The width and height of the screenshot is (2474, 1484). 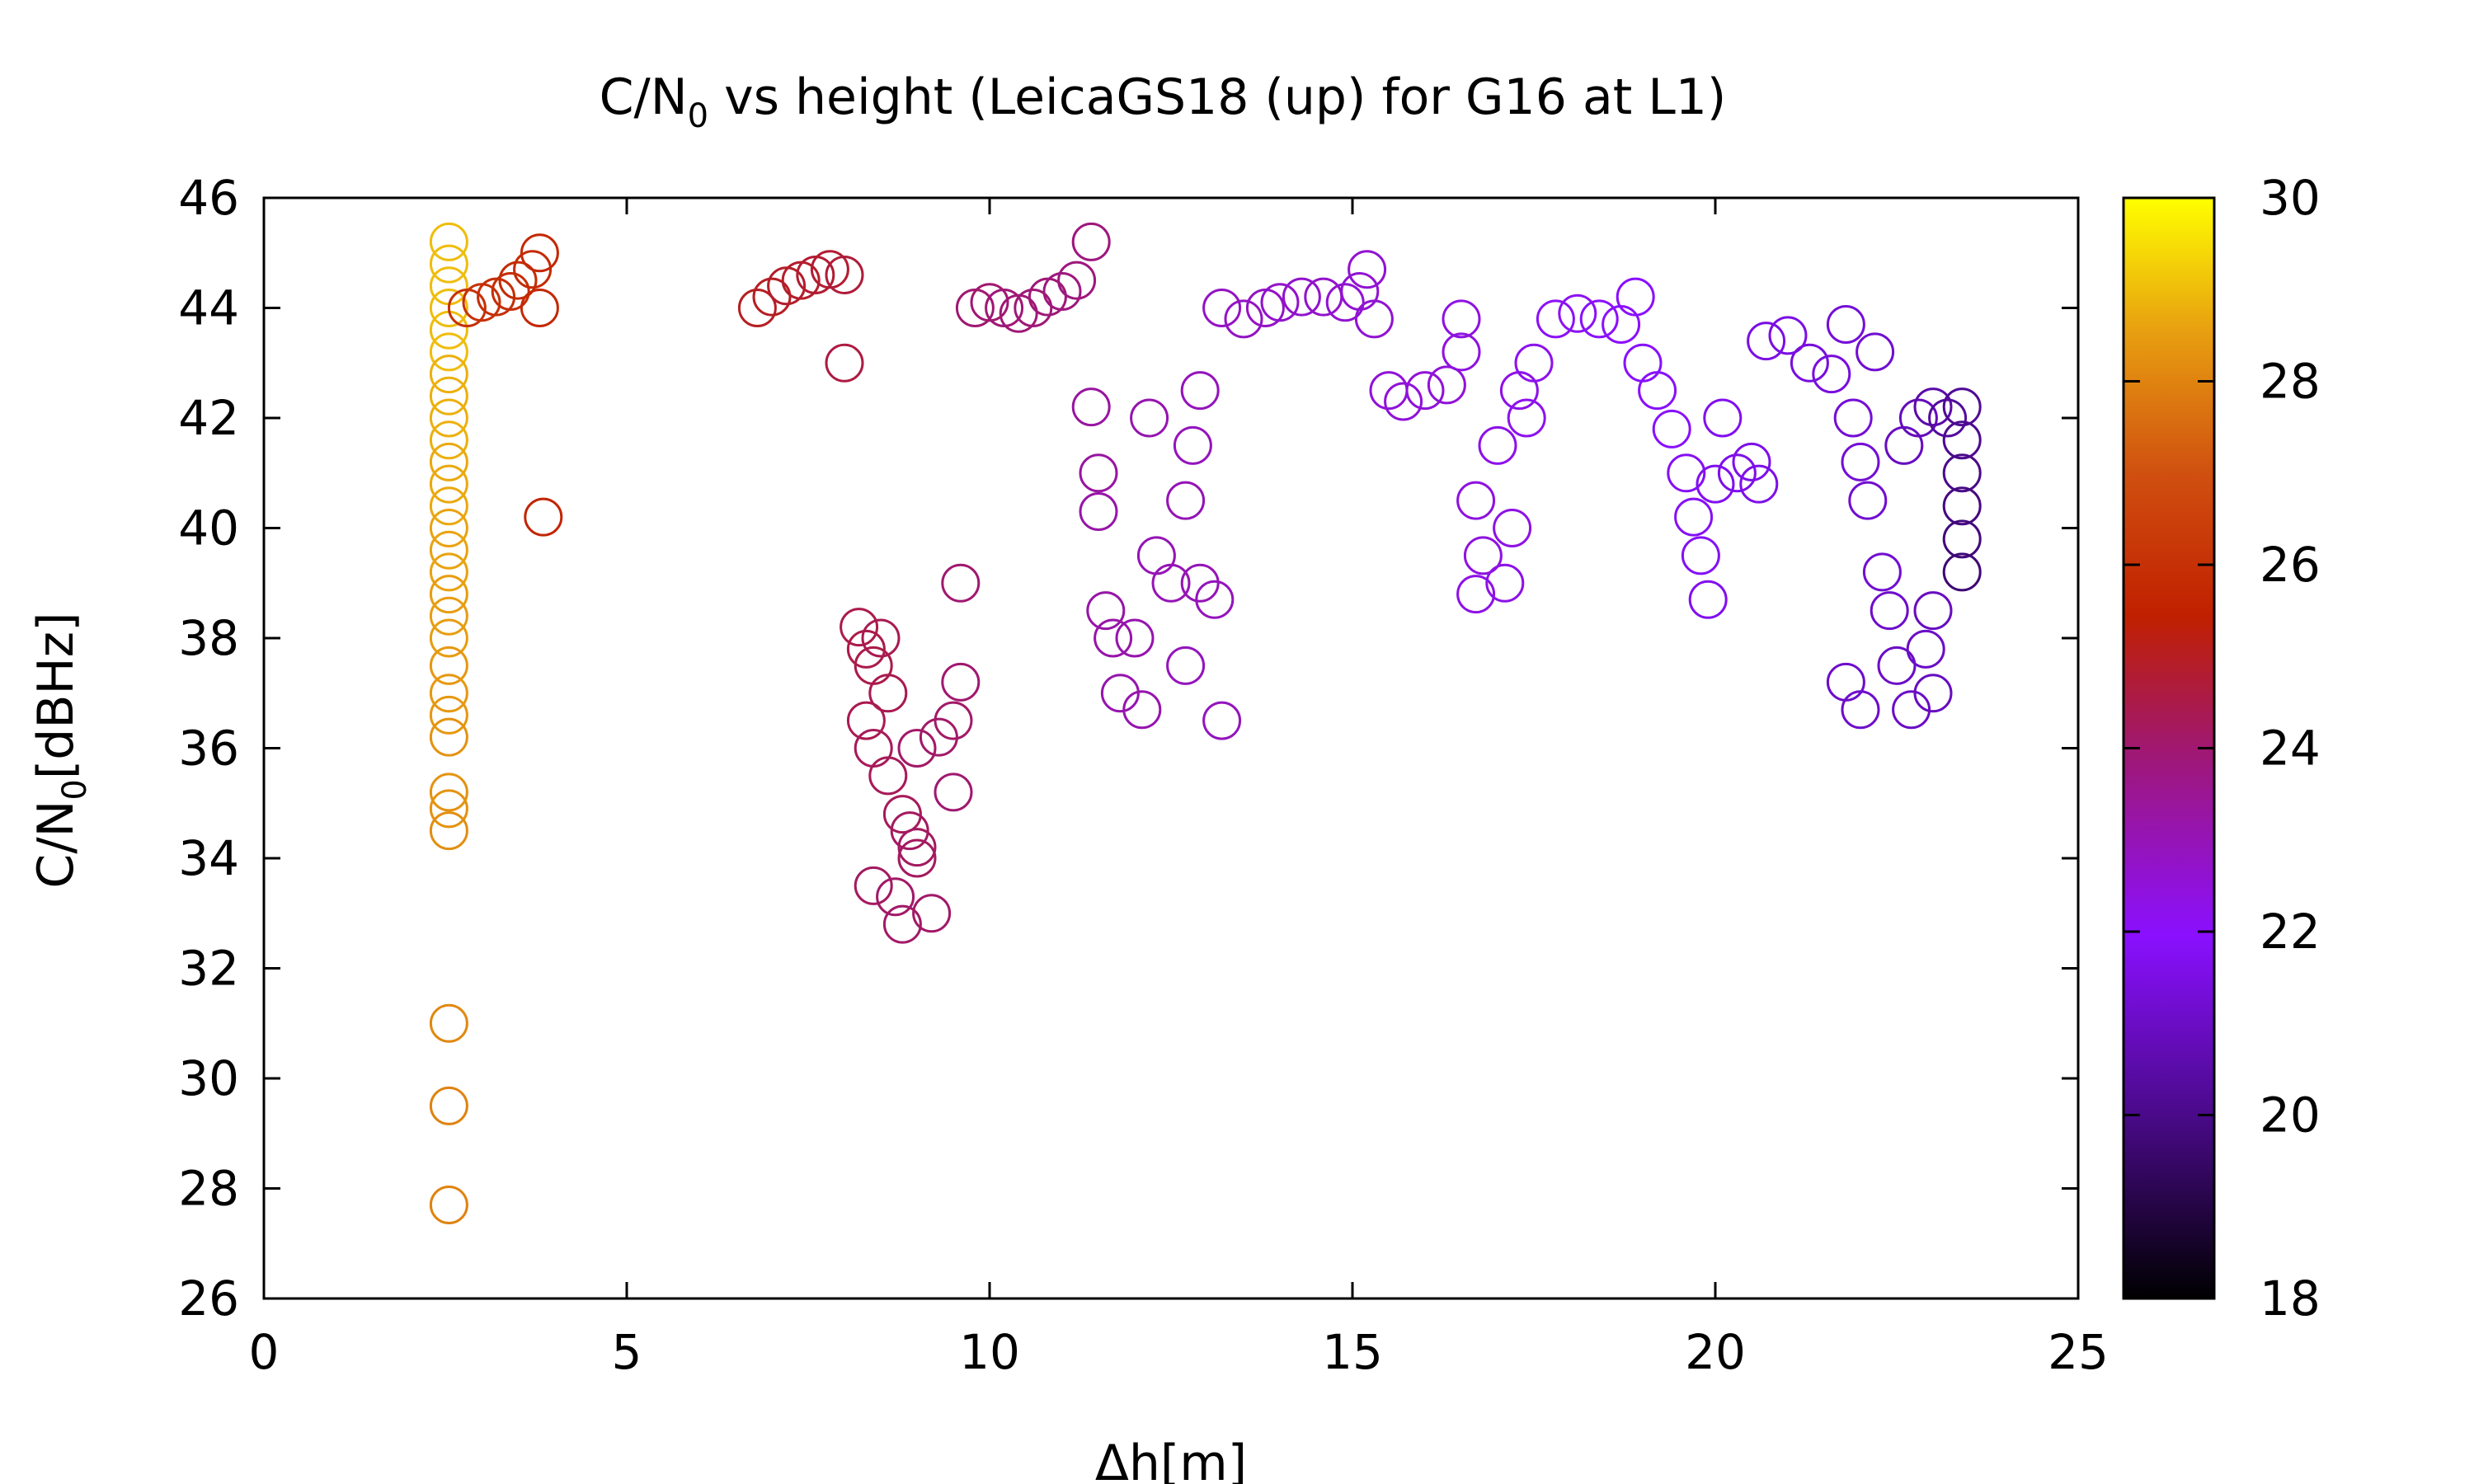 What do you see at coordinates (1217, 97) in the screenshot?
I see `chart-title-suffix: vs height (LeicaGS18 (up) for G16 at L1)` at bounding box center [1217, 97].